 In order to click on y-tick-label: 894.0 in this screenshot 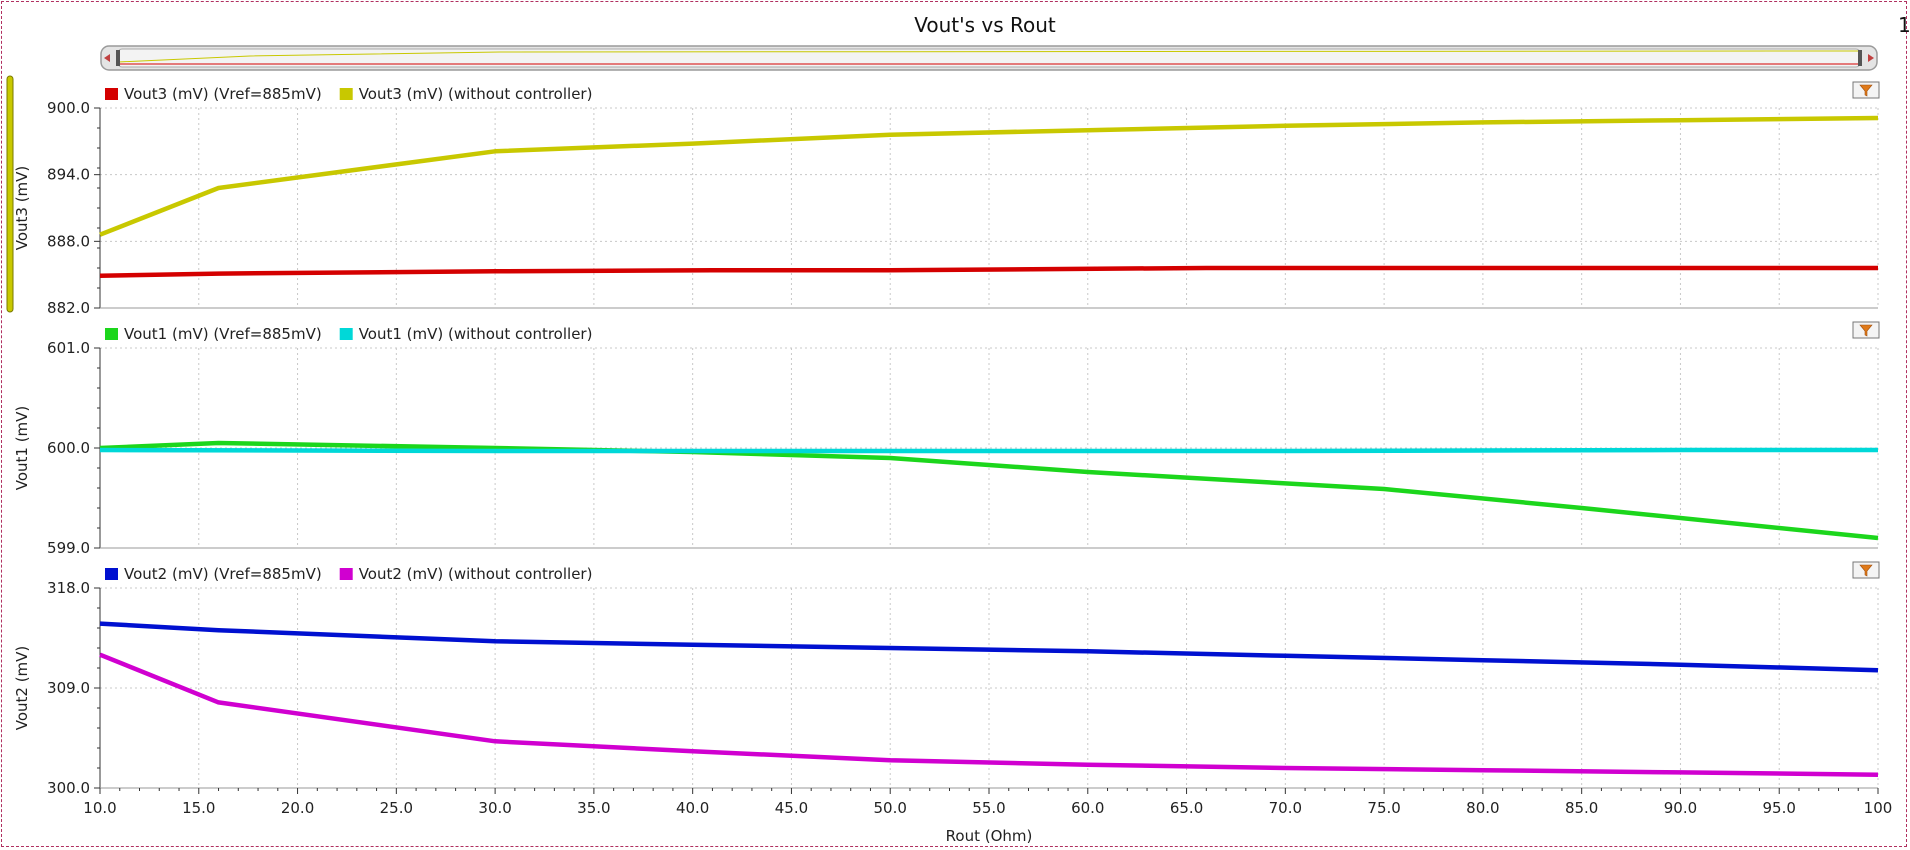, I will do `click(68, 175)`.